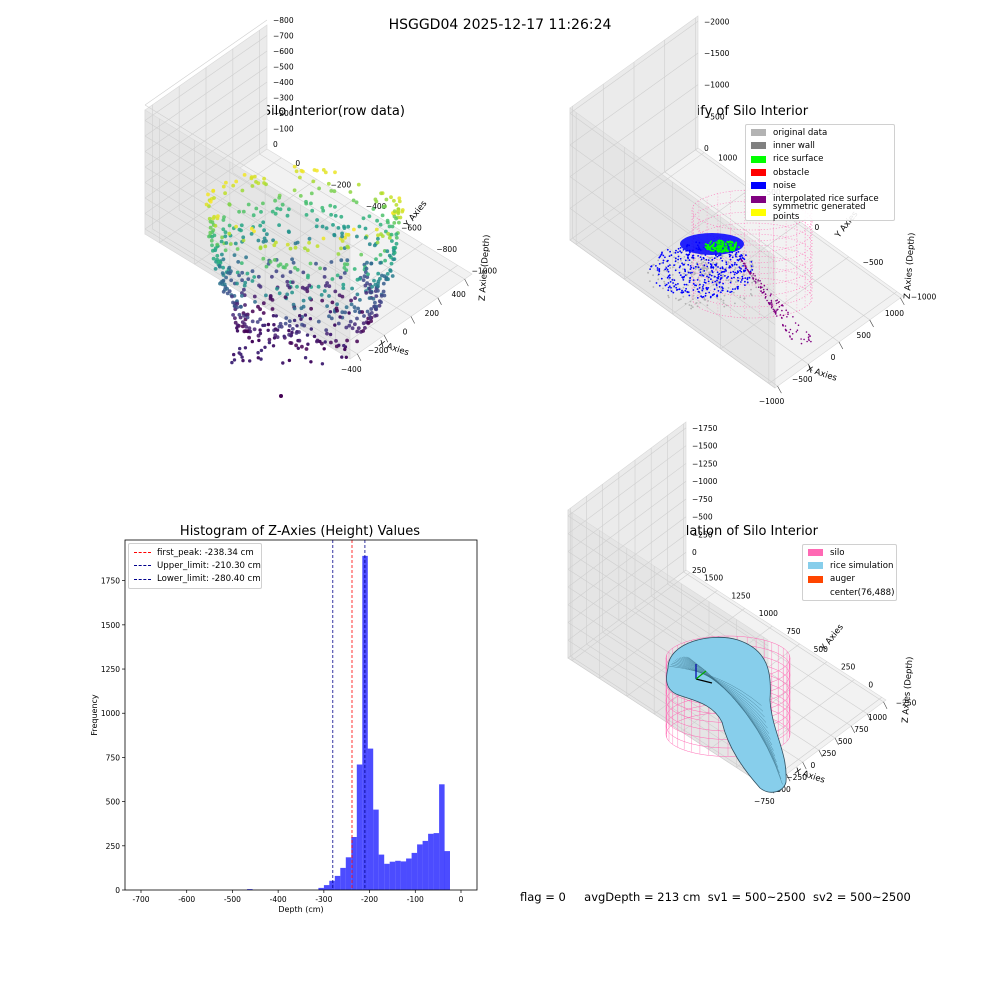 The image size is (1000, 1000). What do you see at coordinates (439, 301) in the screenshot?
I see `plot1-x-tick` at bounding box center [439, 301].